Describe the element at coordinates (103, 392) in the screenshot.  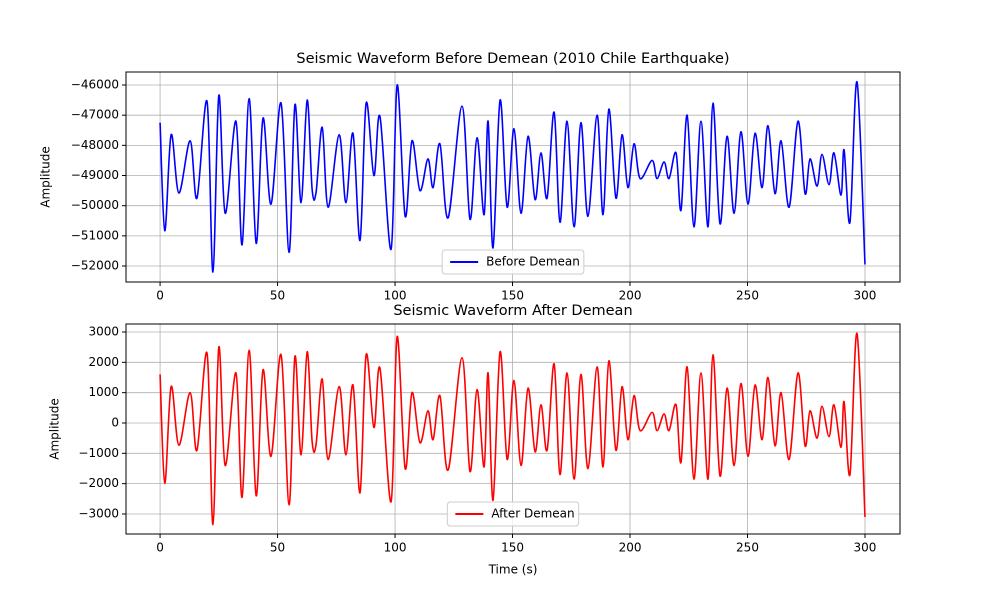
I see `y-tick-label: 1000` at that location.